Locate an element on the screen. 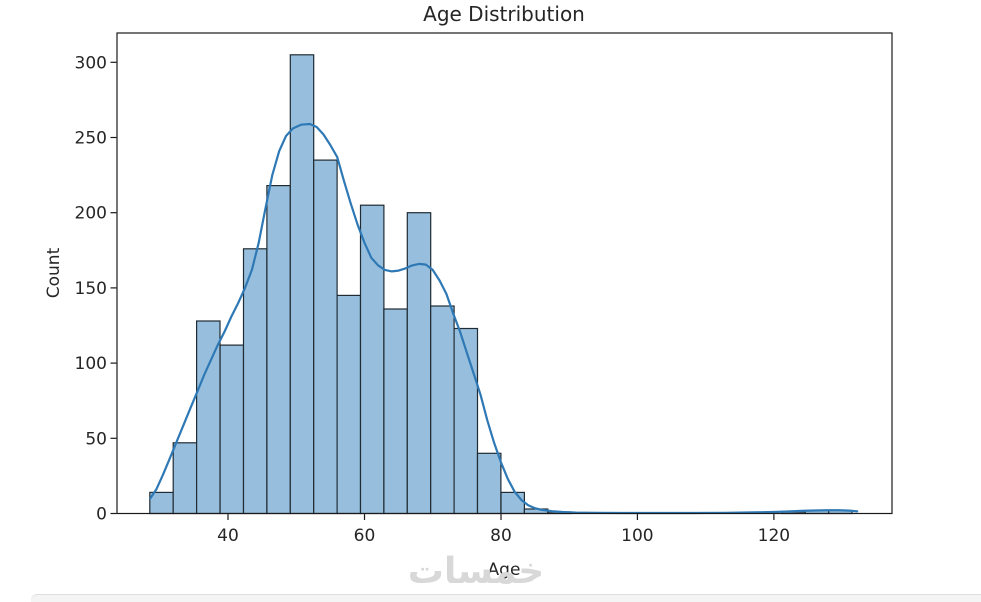 The width and height of the screenshot is (981, 602). y-tick-label: 100 is located at coordinates (91, 364).